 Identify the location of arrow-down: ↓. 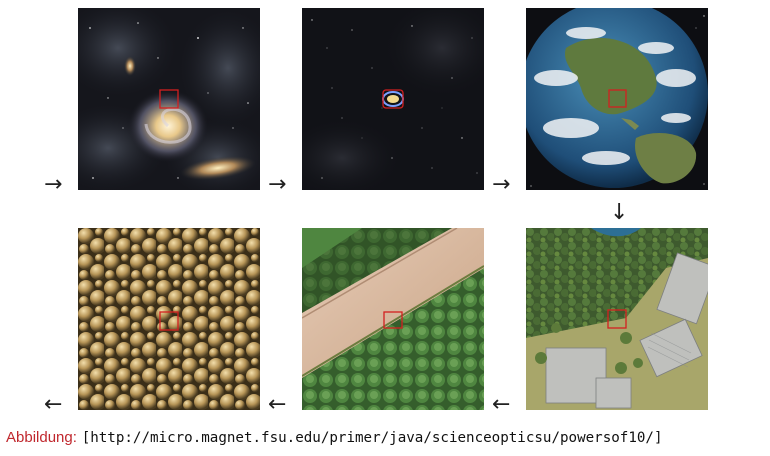
(619, 212).